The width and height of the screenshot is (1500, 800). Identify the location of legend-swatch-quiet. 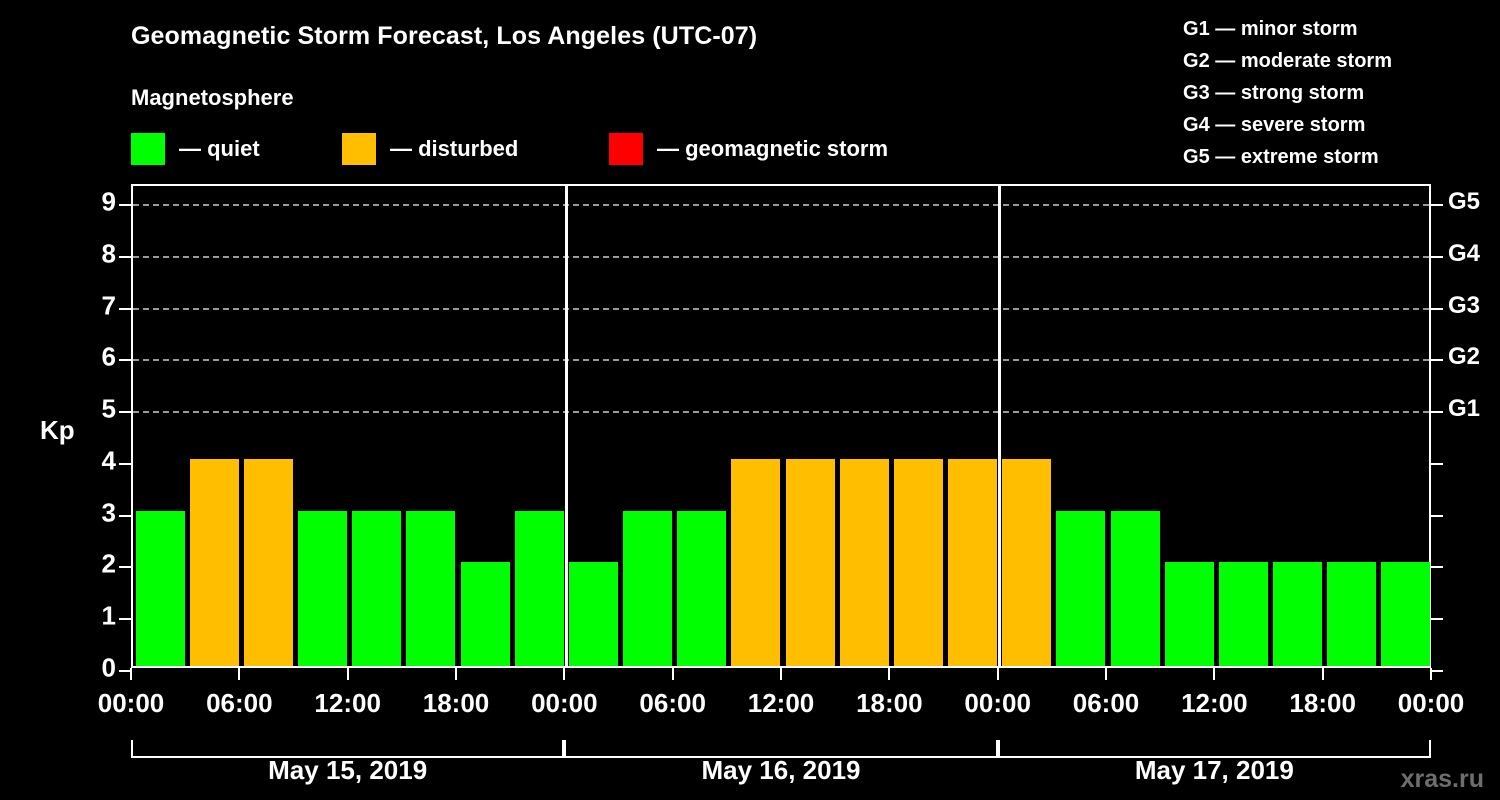
(148, 149).